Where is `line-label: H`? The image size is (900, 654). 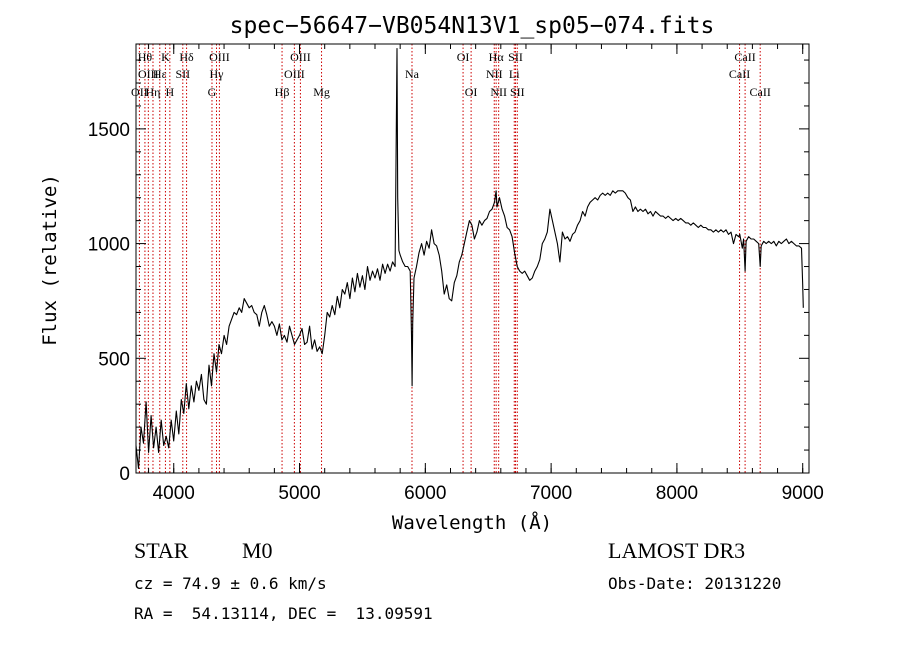
line-label: H is located at coordinates (170, 92).